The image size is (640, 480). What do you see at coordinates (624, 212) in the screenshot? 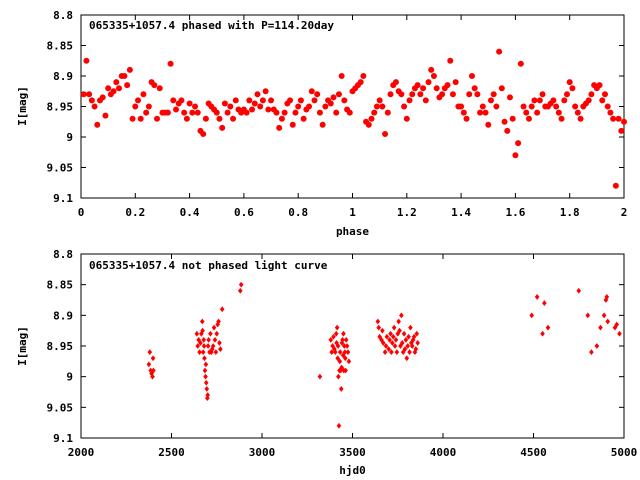
I see `phased-x-tick-label: 2` at bounding box center [624, 212].